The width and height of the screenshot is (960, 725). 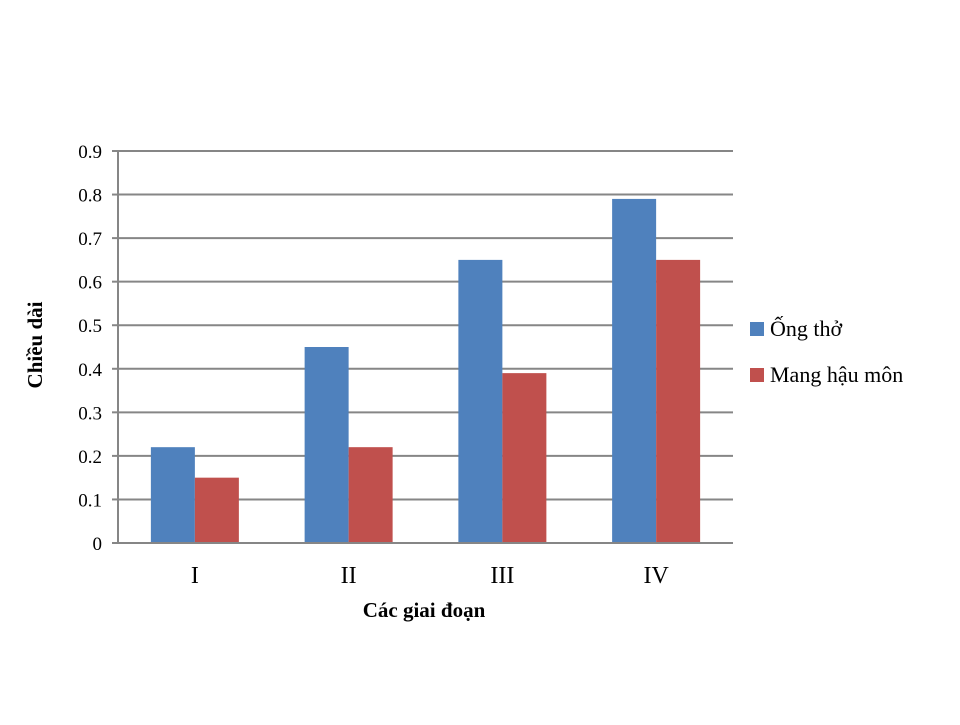 I want to click on y-tick-label: 0.3, so click(x=90, y=413).